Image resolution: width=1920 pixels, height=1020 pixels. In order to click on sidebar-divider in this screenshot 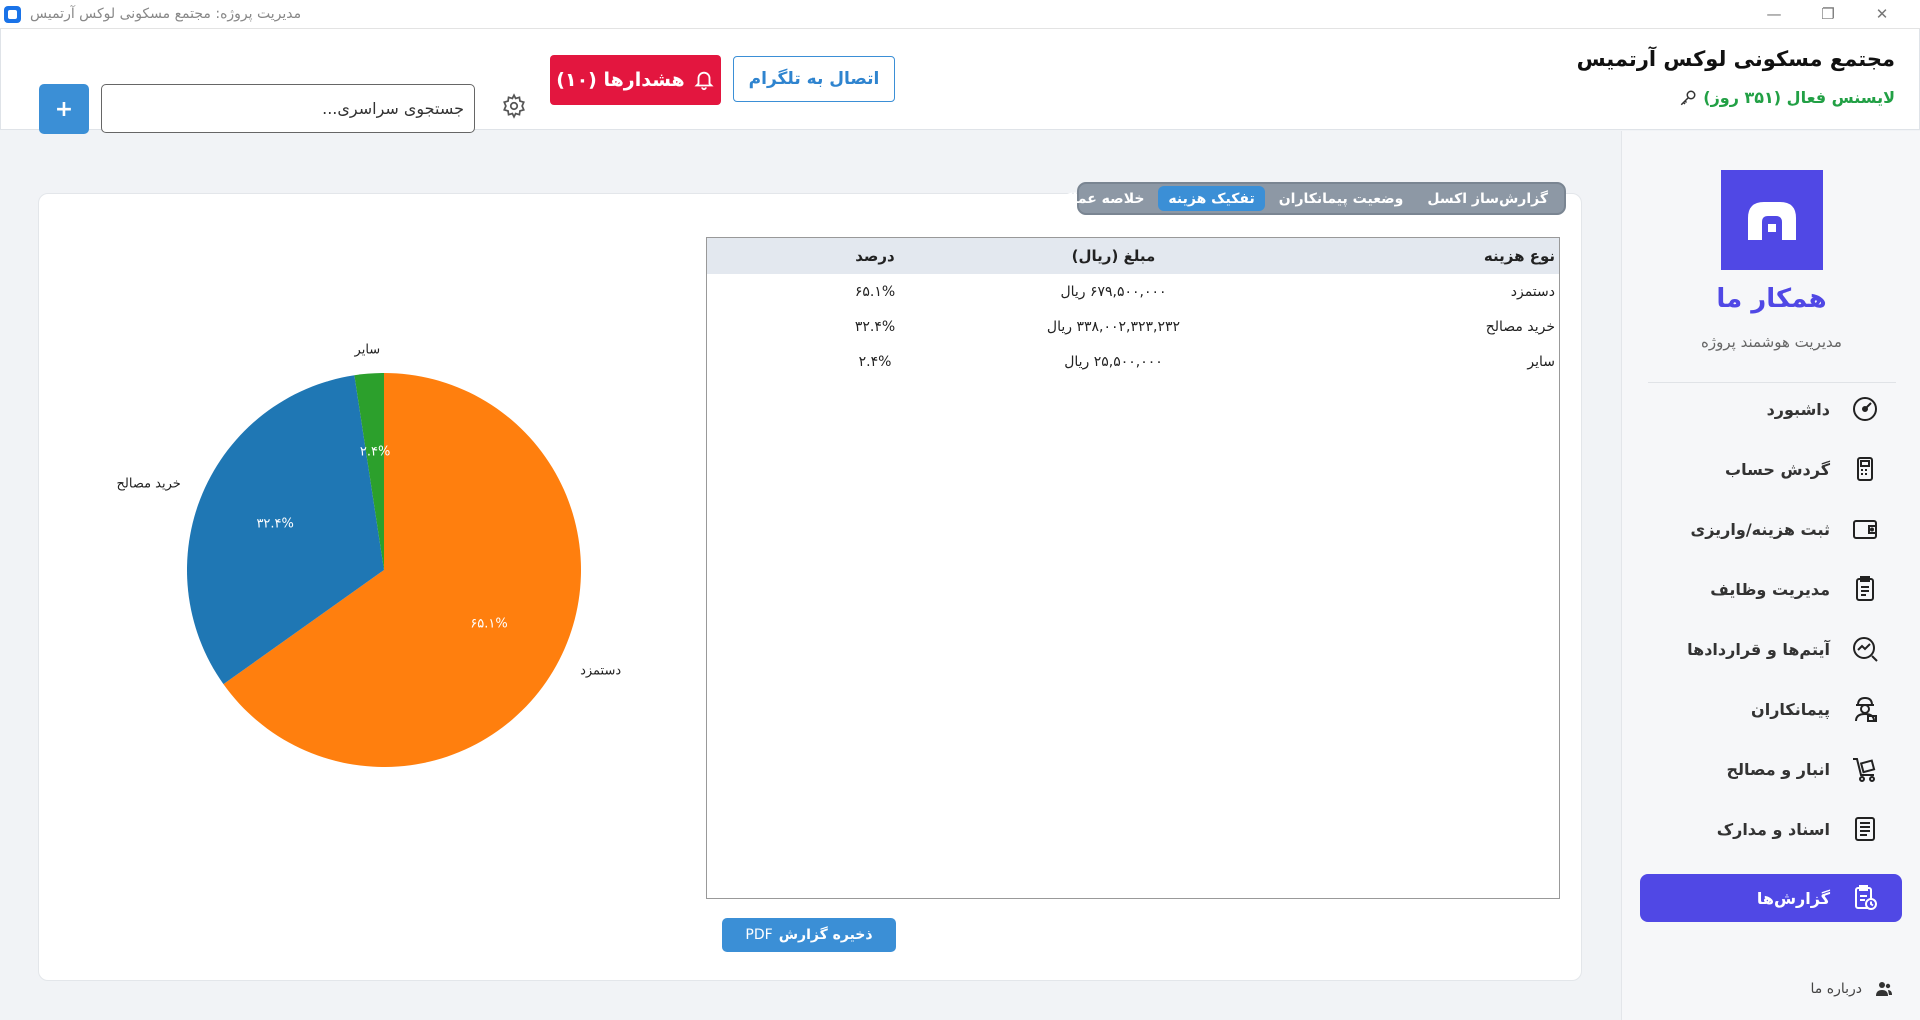, I will do `click(1772, 382)`.